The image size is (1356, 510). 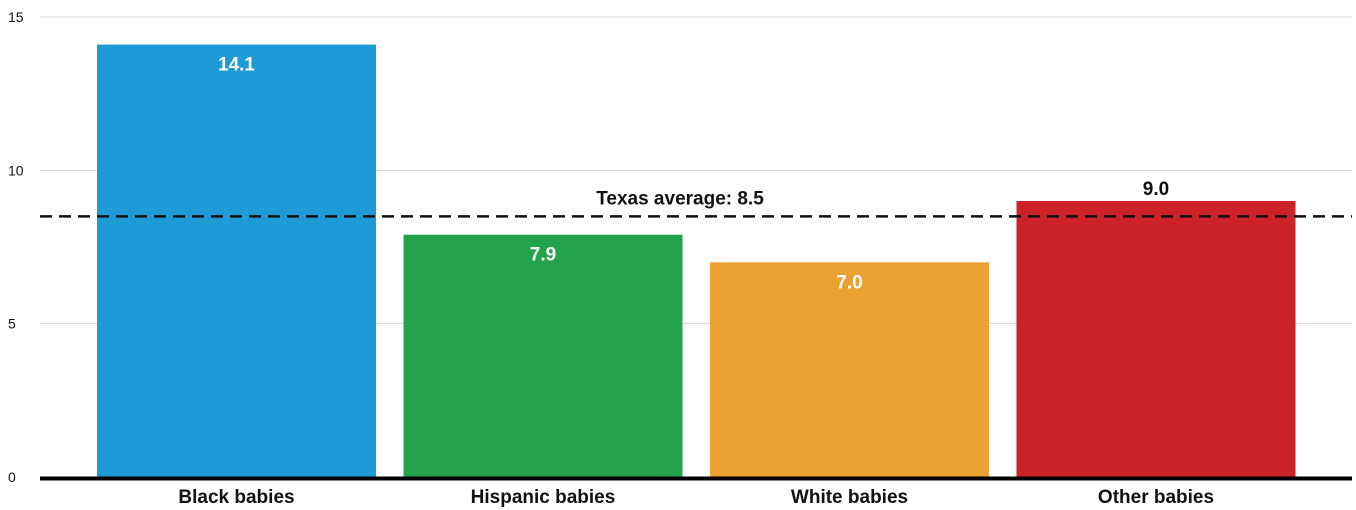 What do you see at coordinates (236, 65) in the screenshot?
I see `bar-value-label: 14.1` at bounding box center [236, 65].